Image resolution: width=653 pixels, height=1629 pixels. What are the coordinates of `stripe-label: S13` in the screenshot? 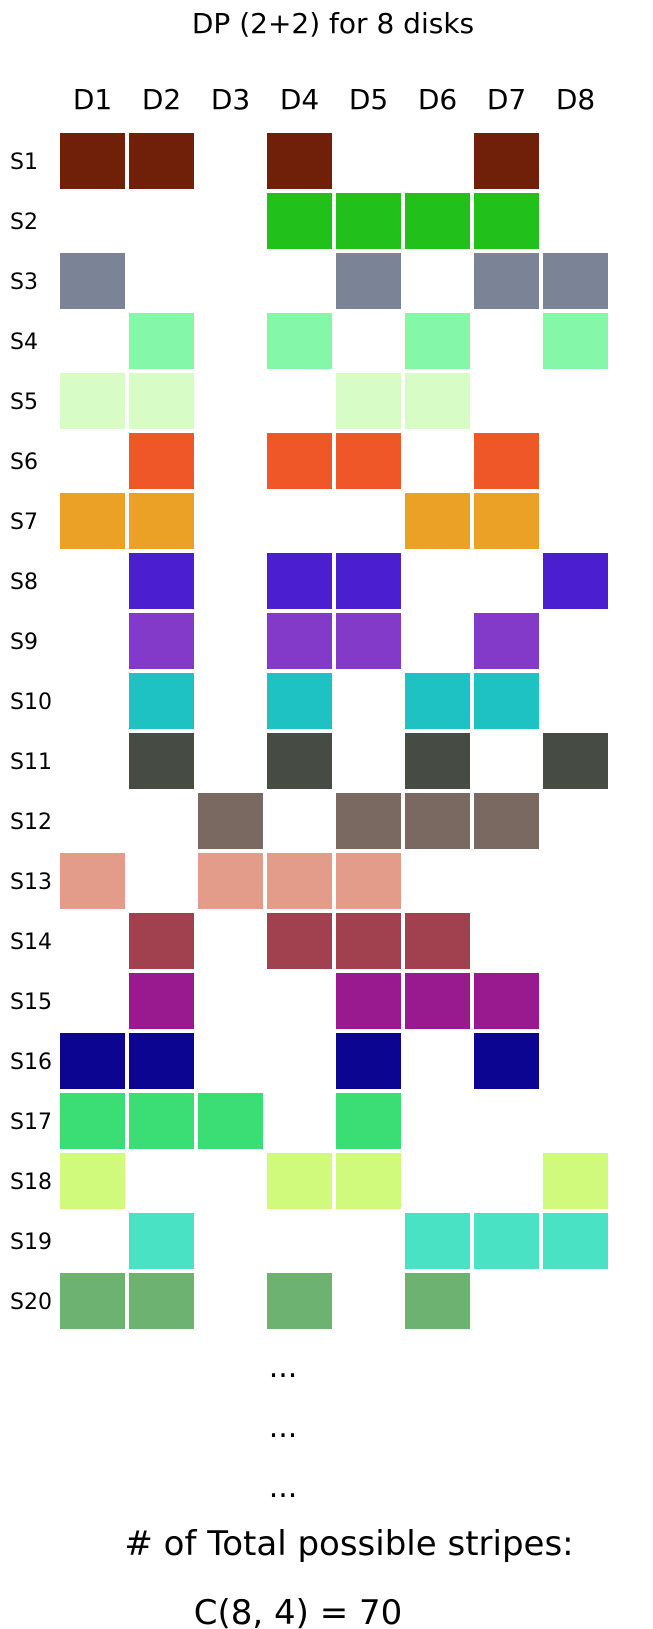 It's located at (31, 882).